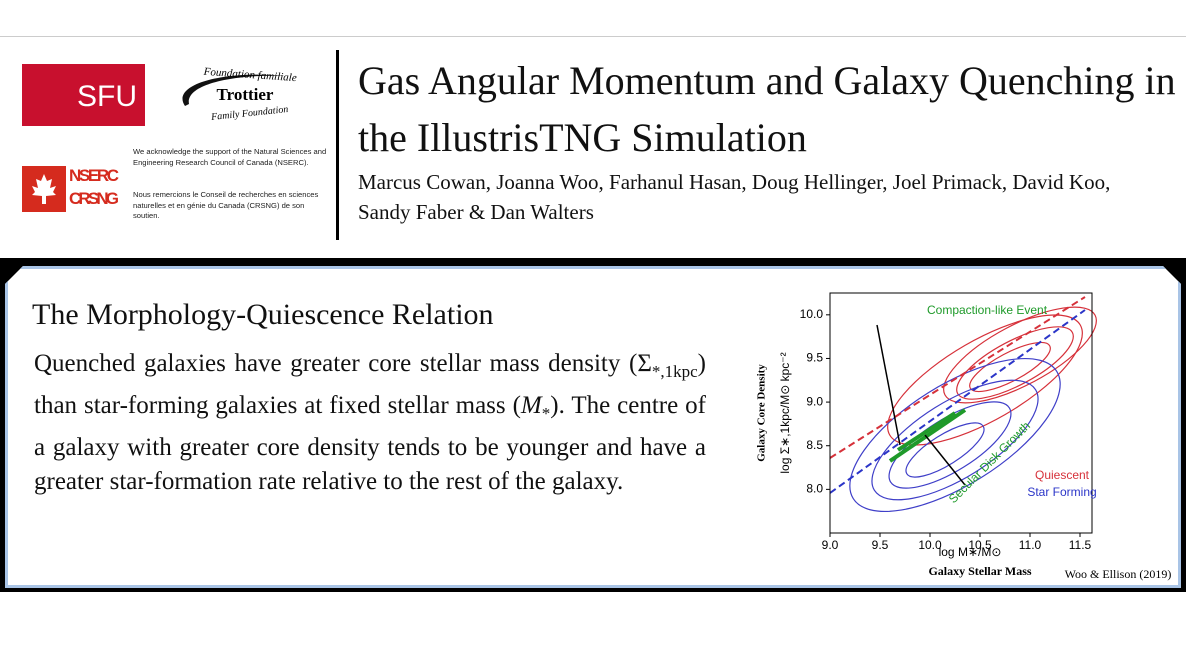 This screenshot has width=1186, height=667. Describe the element at coordinates (644, 363) in the screenshot. I see `symbol: Σ` at that location.